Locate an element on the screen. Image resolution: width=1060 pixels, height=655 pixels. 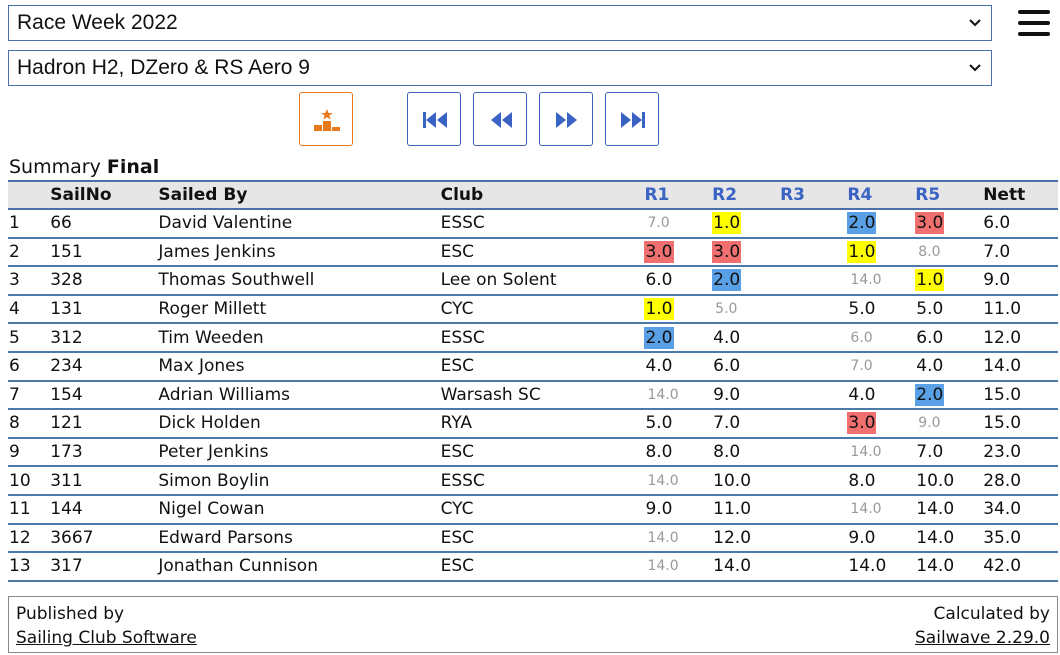
position-cell: 11 is located at coordinates (29, 509).